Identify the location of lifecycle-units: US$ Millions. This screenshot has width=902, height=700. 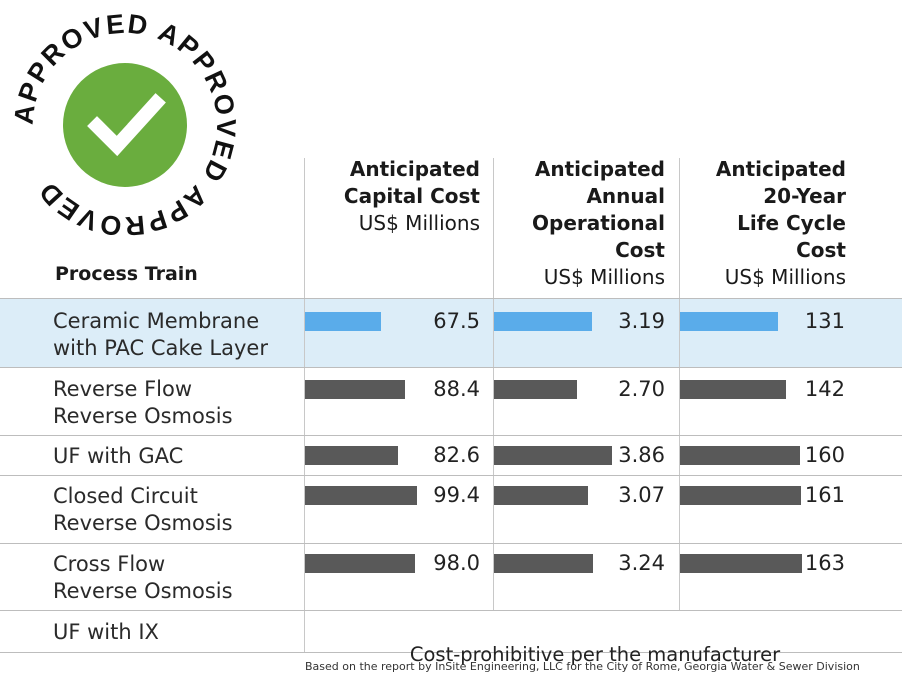
(785, 277).